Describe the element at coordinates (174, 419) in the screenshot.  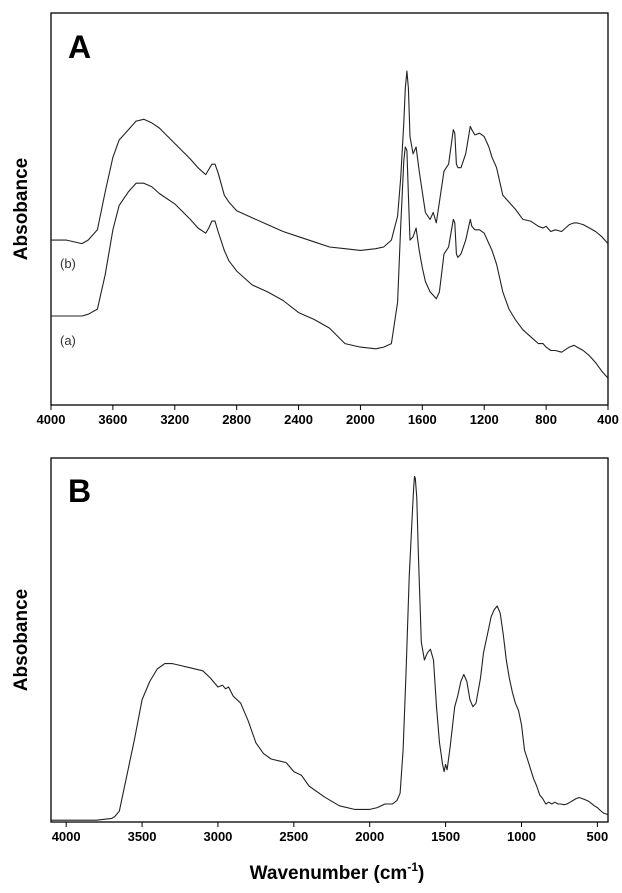
I see `panel-a-x-tick-label: 3200` at that location.